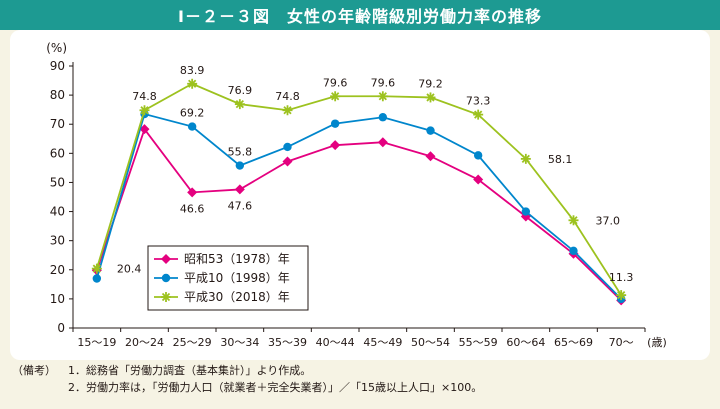 The height and width of the screenshot is (409, 720). What do you see at coordinates (239, 342) in the screenshot?
I see `x-tick-label: 30～34` at bounding box center [239, 342].